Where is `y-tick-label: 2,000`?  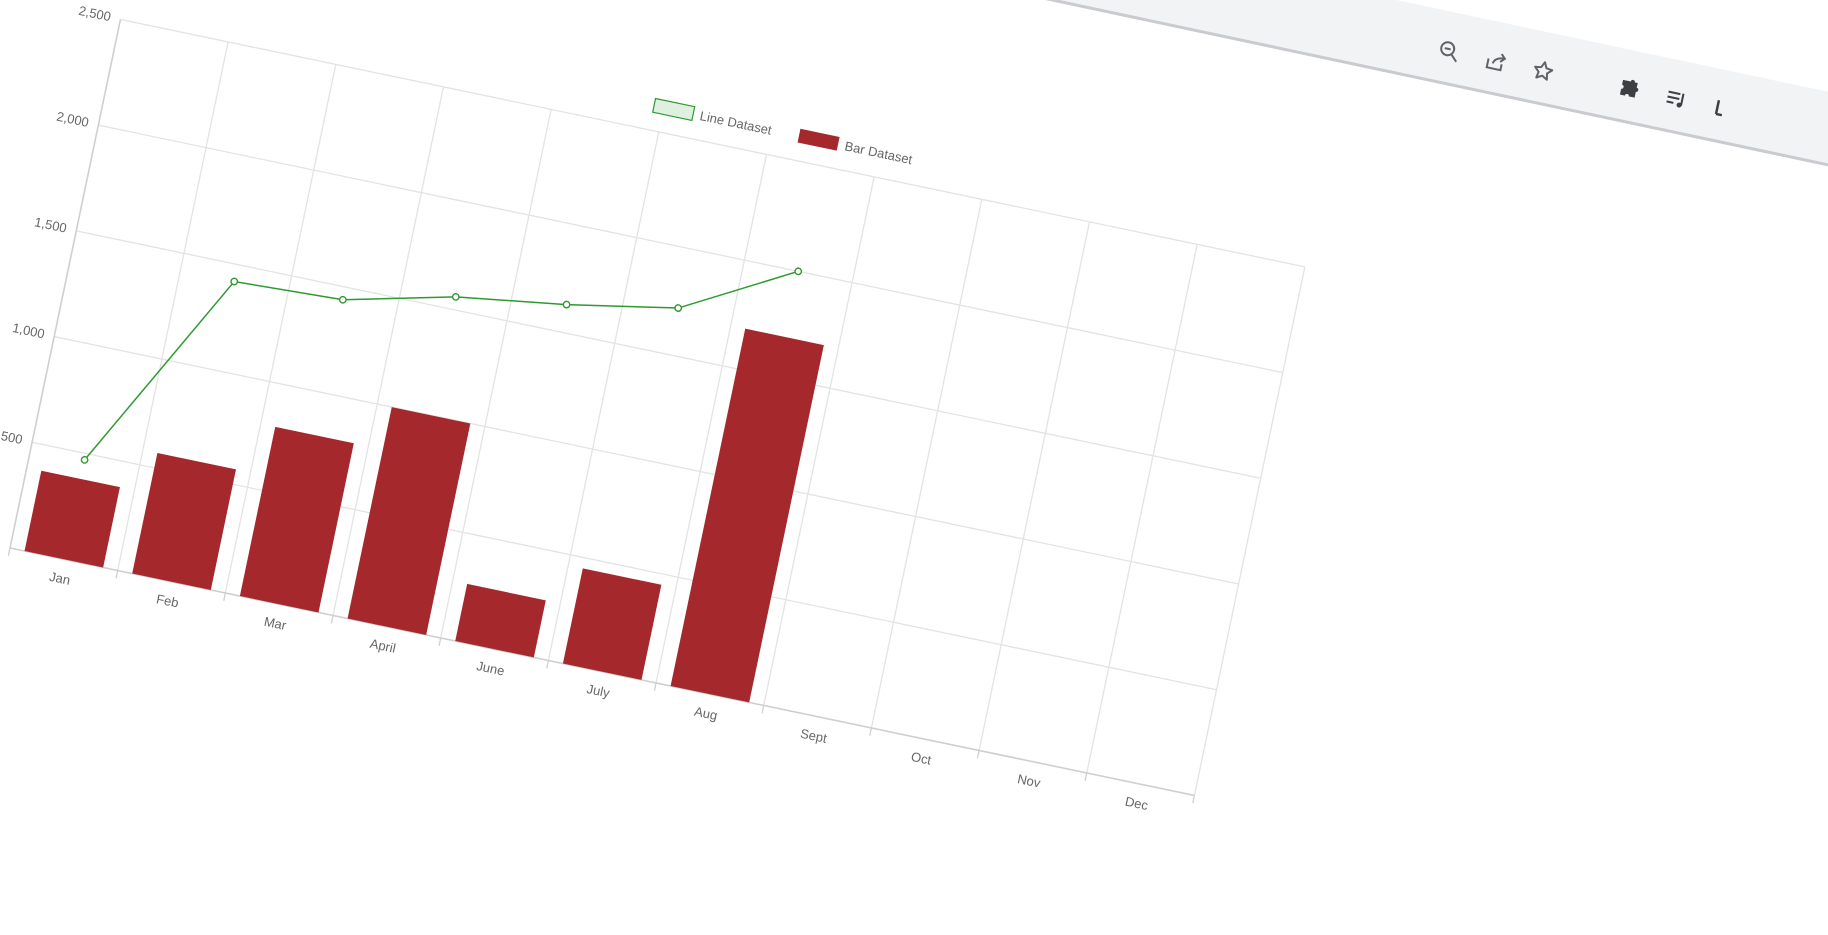 y-tick-label: 2,000 is located at coordinates (72, 119).